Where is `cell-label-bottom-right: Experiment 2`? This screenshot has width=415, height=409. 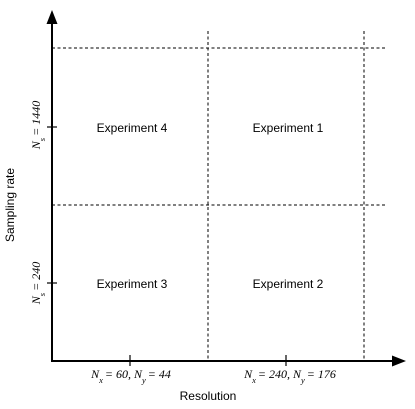
cell-label-bottom-right: Experiment 2 is located at coordinates (288, 284).